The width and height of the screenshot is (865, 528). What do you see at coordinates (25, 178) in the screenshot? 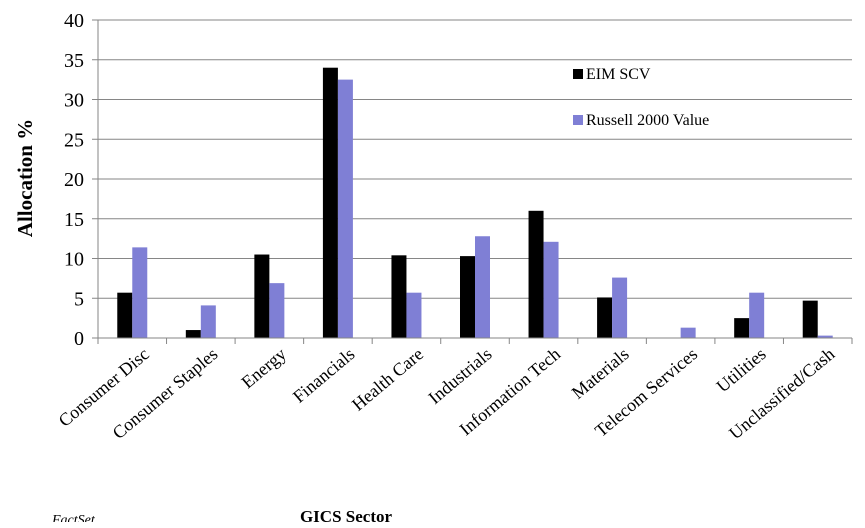
I see `y-axis-title: Allocation %` at bounding box center [25, 178].